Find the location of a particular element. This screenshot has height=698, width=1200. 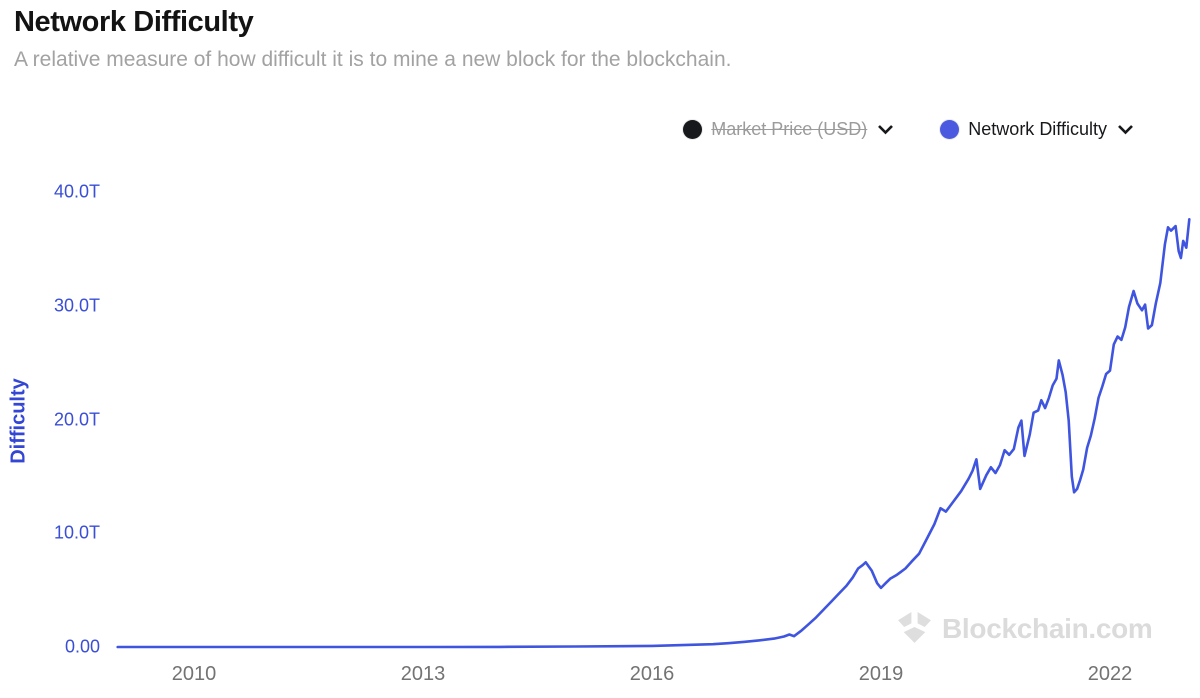

y-axis-tick: 40.0T is located at coordinates (76, 191).